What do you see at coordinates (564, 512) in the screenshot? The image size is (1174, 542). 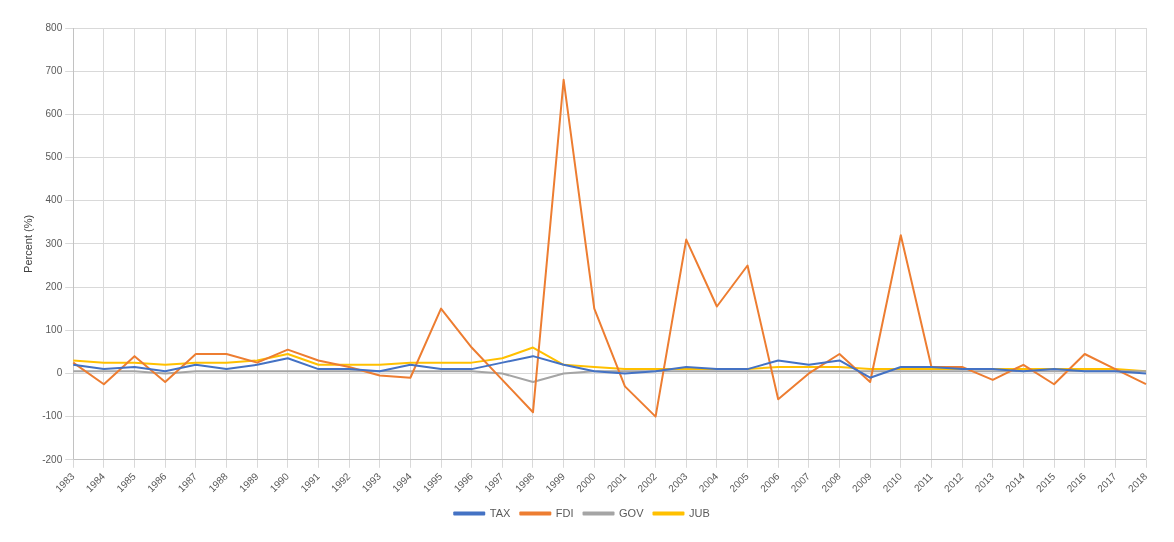 I see `legend-label: FDI` at bounding box center [564, 512].